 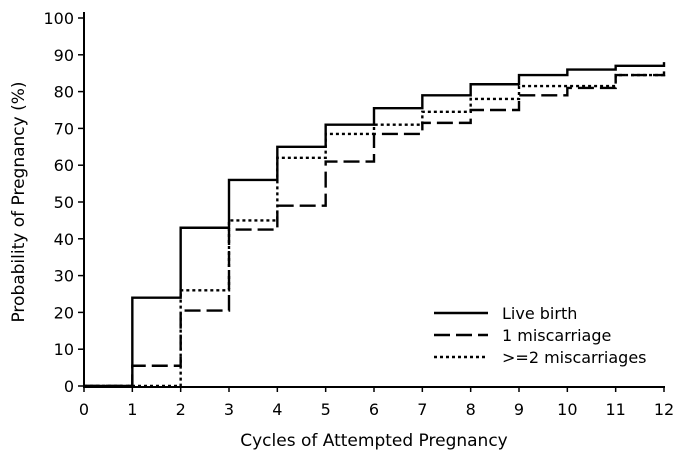 I want to click on legend-label-2: >=2 miscarriages, so click(x=574, y=357).